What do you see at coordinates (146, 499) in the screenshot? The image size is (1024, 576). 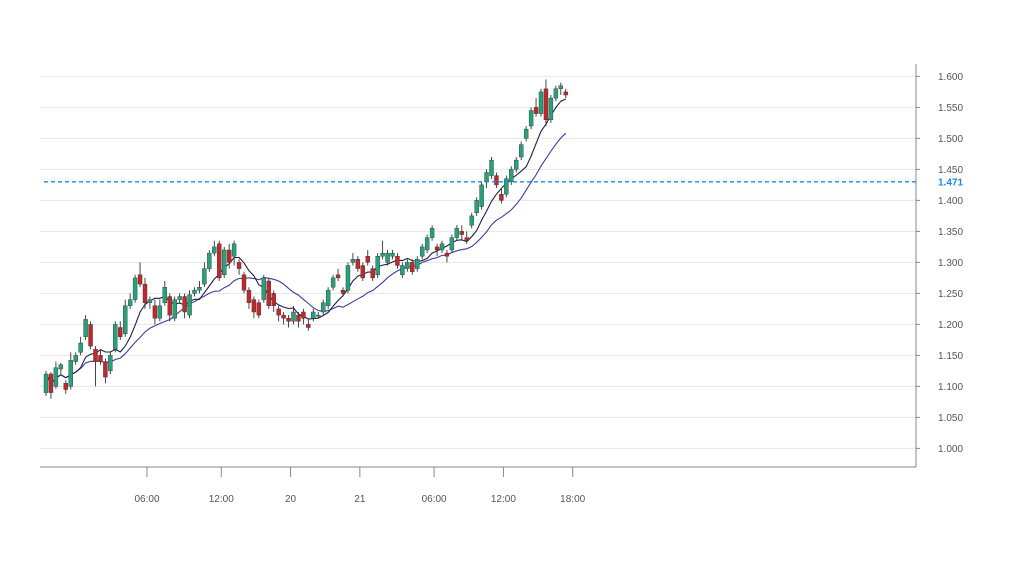 I see `x-tick-label: 06:00` at bounding box center [146, 499].